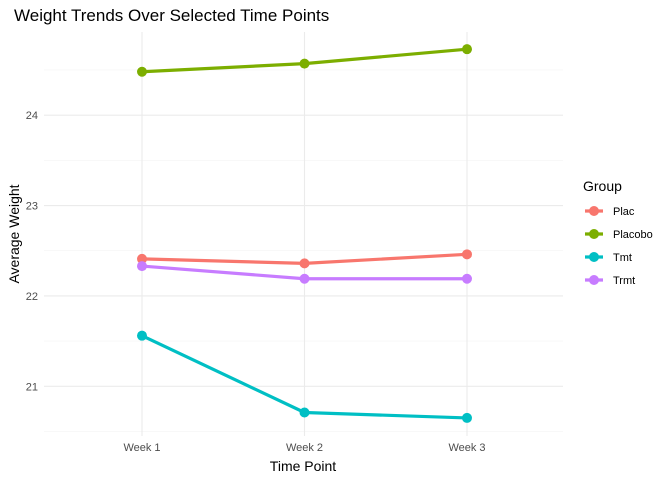  Describe the element at coordinates (624, 212) in the screenshot. I see `legend-label: Plac` at that location.